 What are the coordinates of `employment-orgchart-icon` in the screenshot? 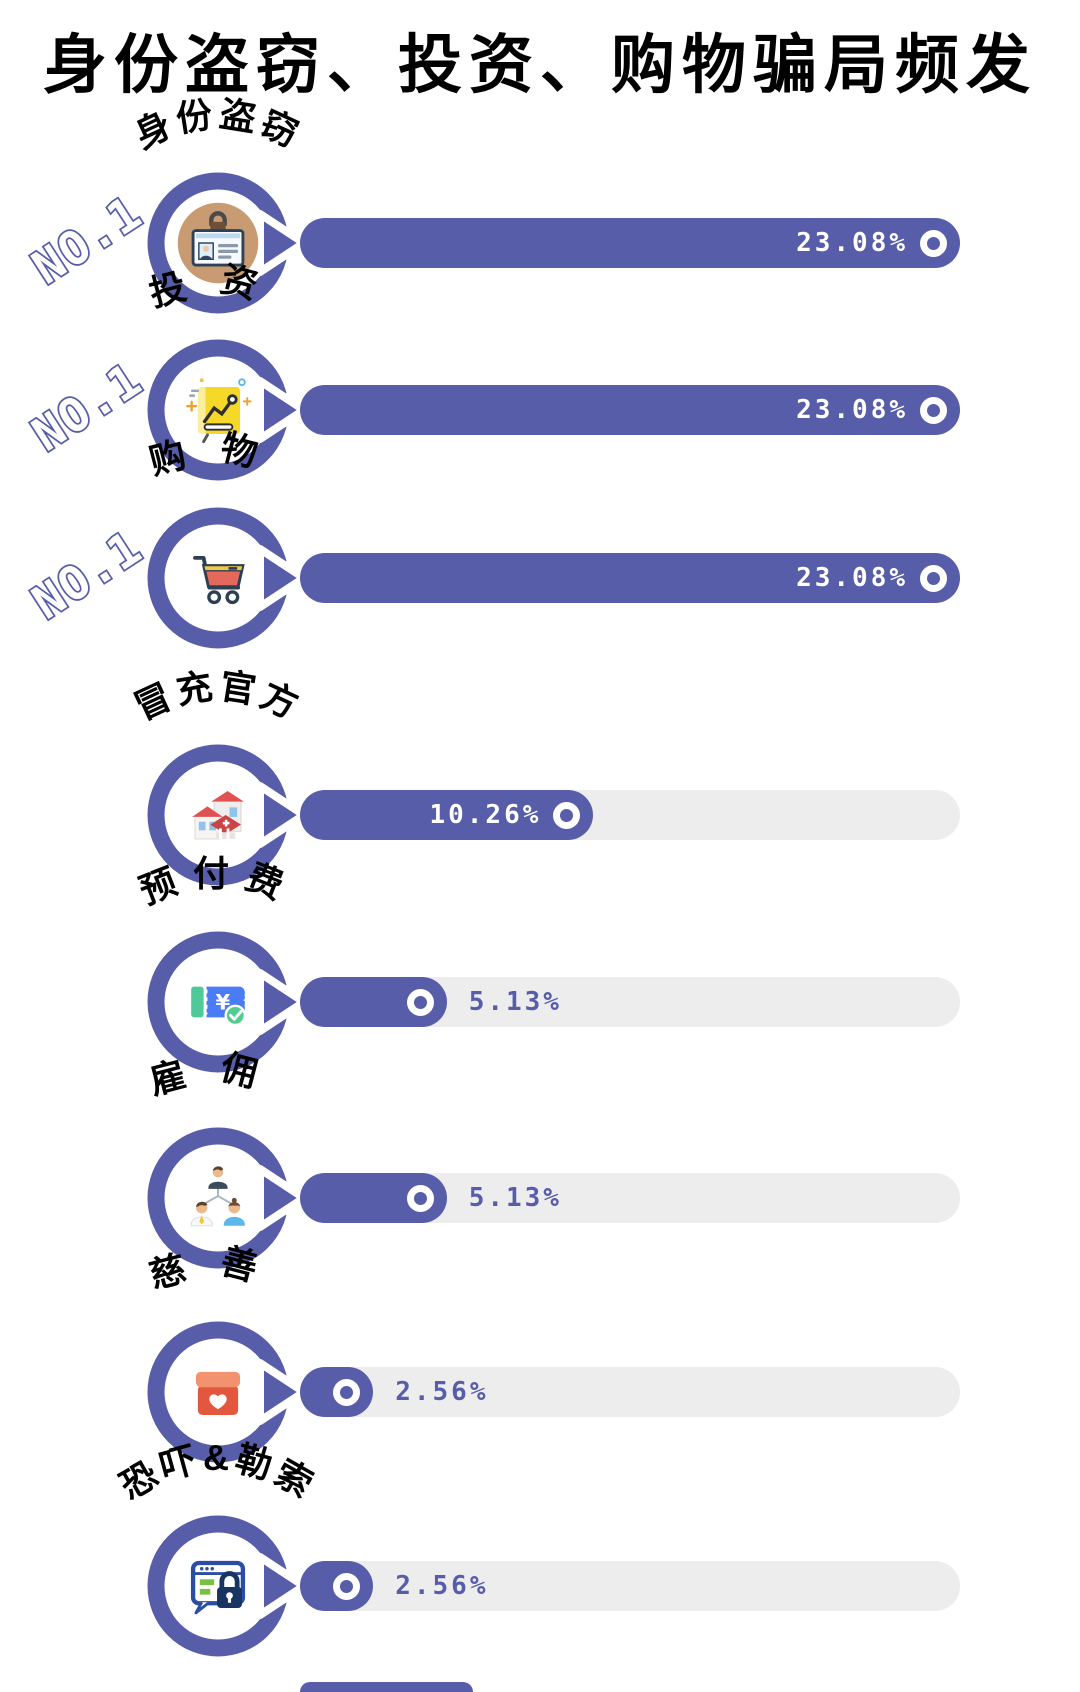 It's located at (218, 1198).